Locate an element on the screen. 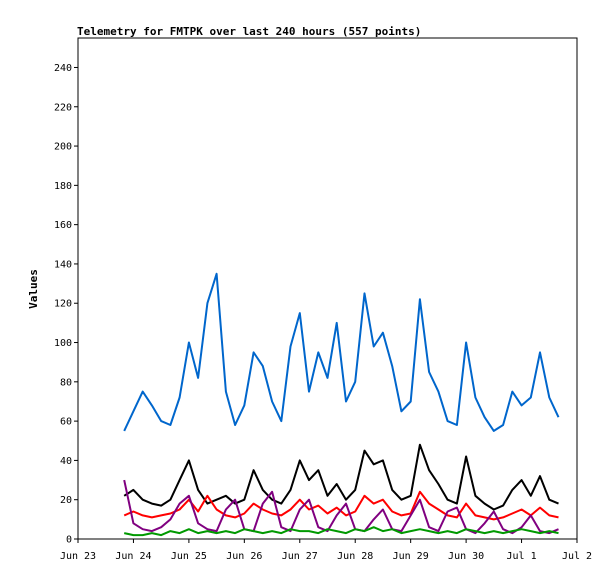 This screenshot has width=615, height=579. y-tick-label: 20 is located at coordinates (66, 500).